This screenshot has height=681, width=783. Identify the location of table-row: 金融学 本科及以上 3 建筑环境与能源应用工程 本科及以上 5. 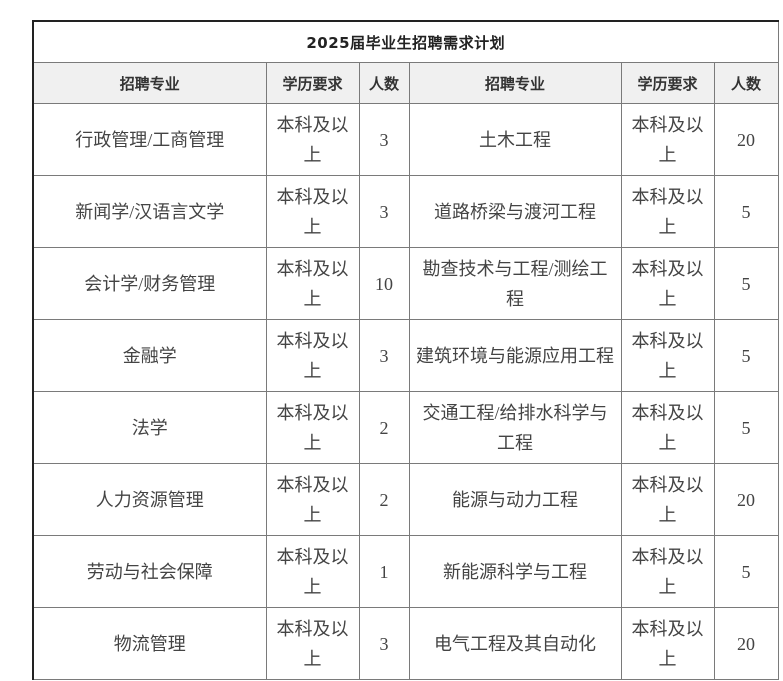
(405, 355).